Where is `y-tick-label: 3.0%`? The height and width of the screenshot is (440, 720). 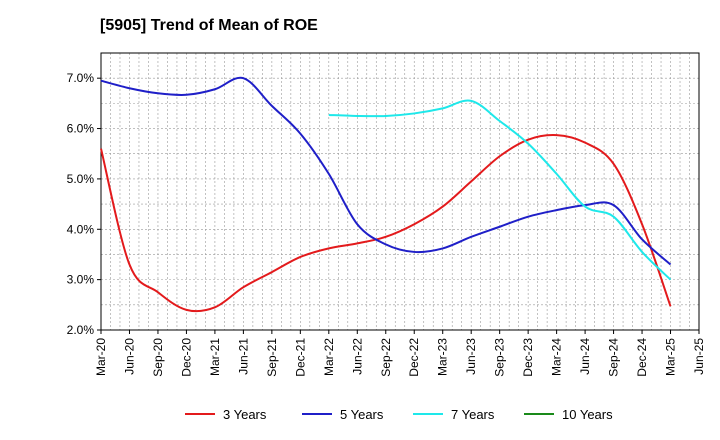 y-tick-label: 3.0% is located at coordinates (81, 280).